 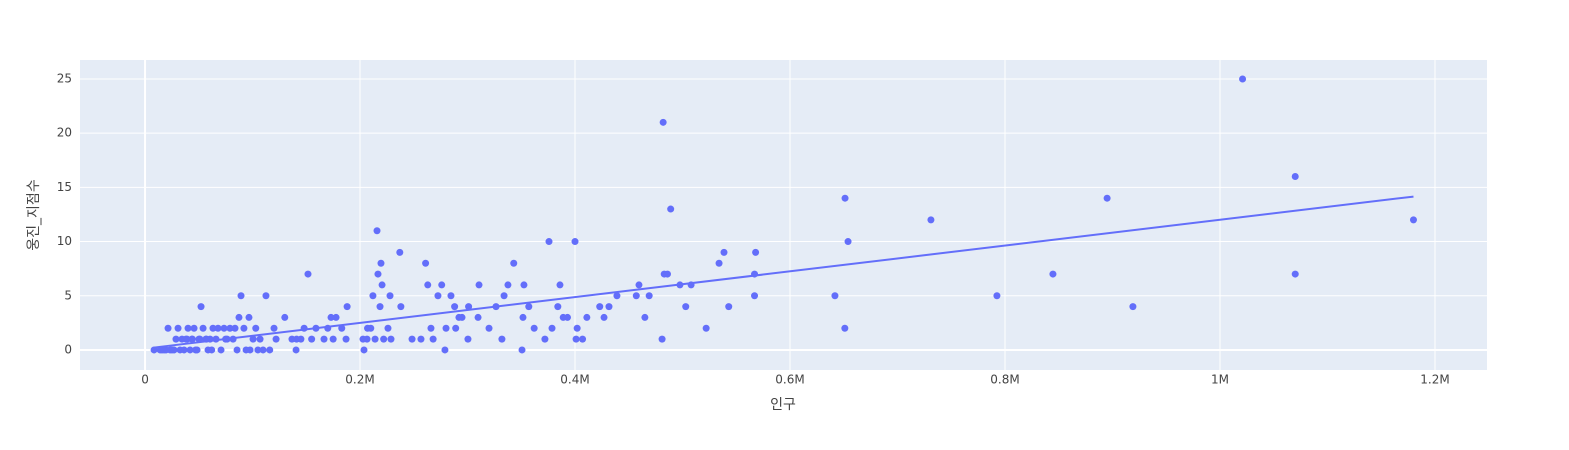 I want to click on y-tick-label: 0, so click(x=68, y=349).